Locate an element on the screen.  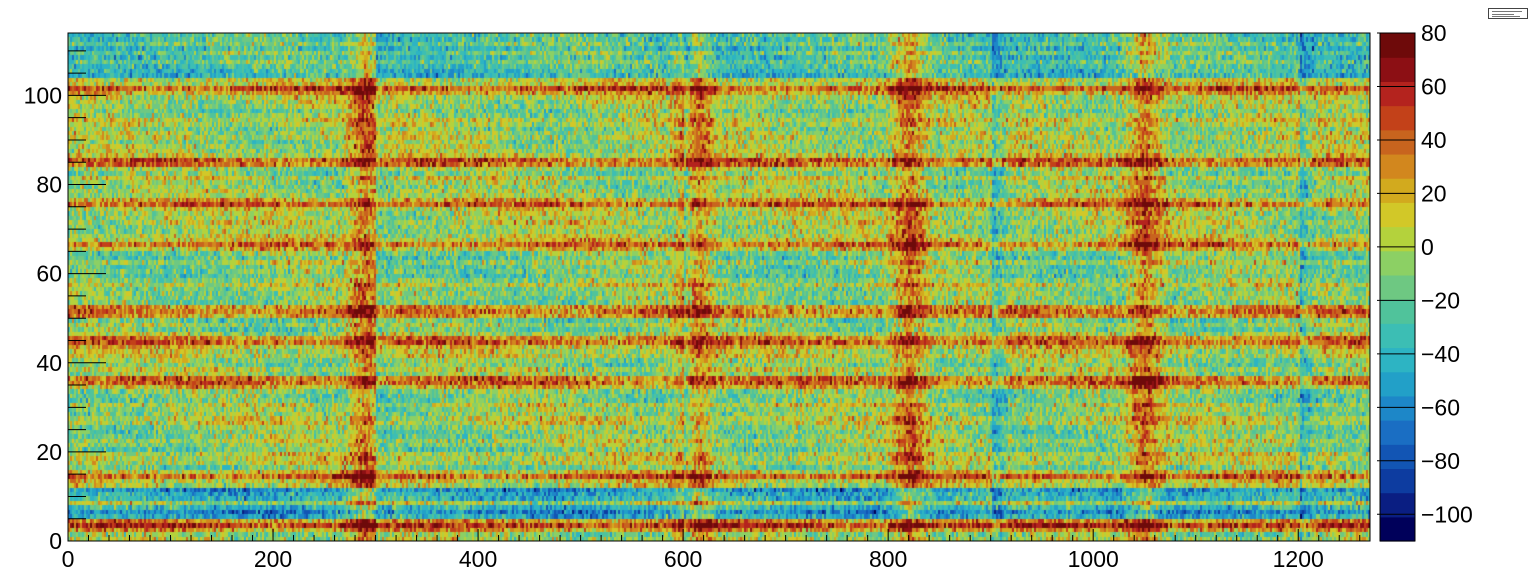
y-tick-label: 80 is located at coordinates (49, 185).